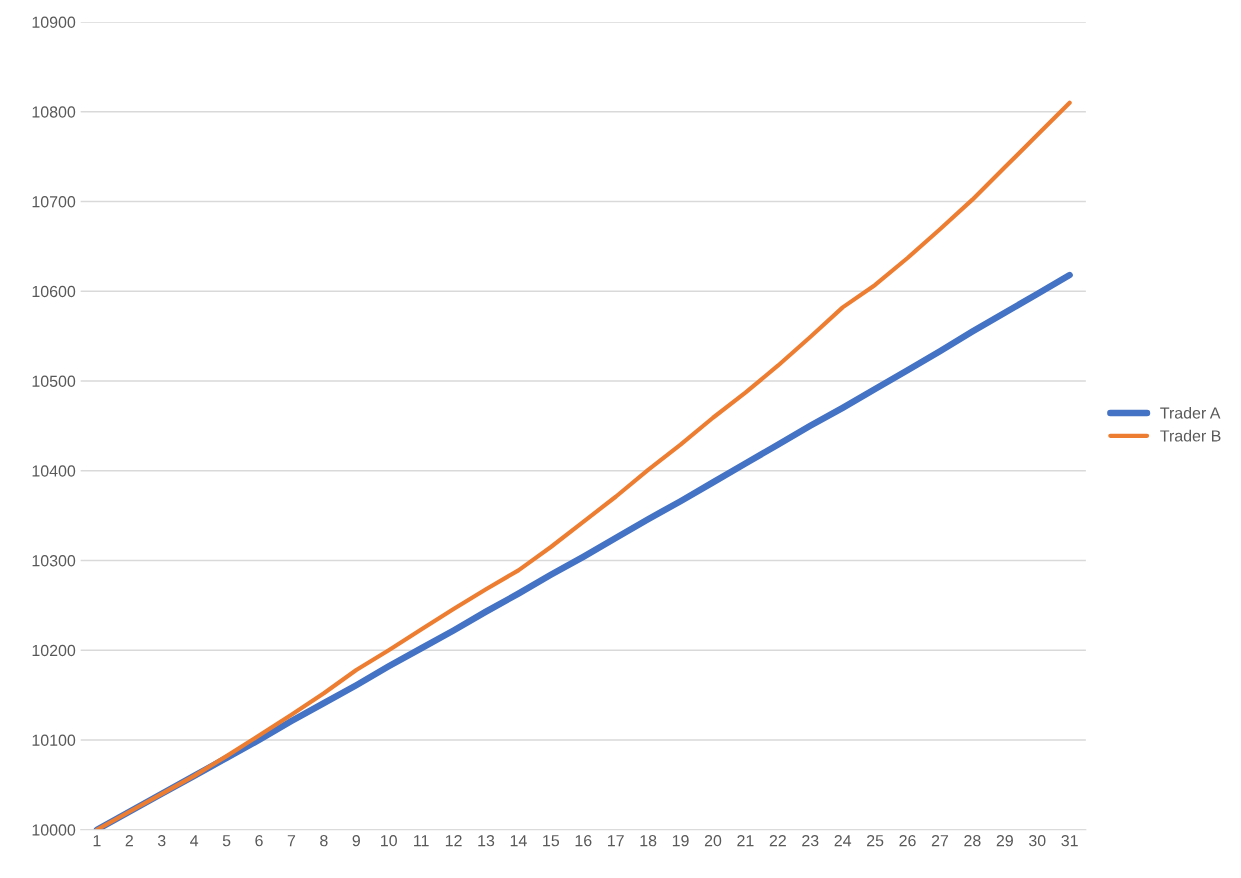 The image size is (1241, 878). I want to click on y-tick-label: 10300, so click(54, 561).